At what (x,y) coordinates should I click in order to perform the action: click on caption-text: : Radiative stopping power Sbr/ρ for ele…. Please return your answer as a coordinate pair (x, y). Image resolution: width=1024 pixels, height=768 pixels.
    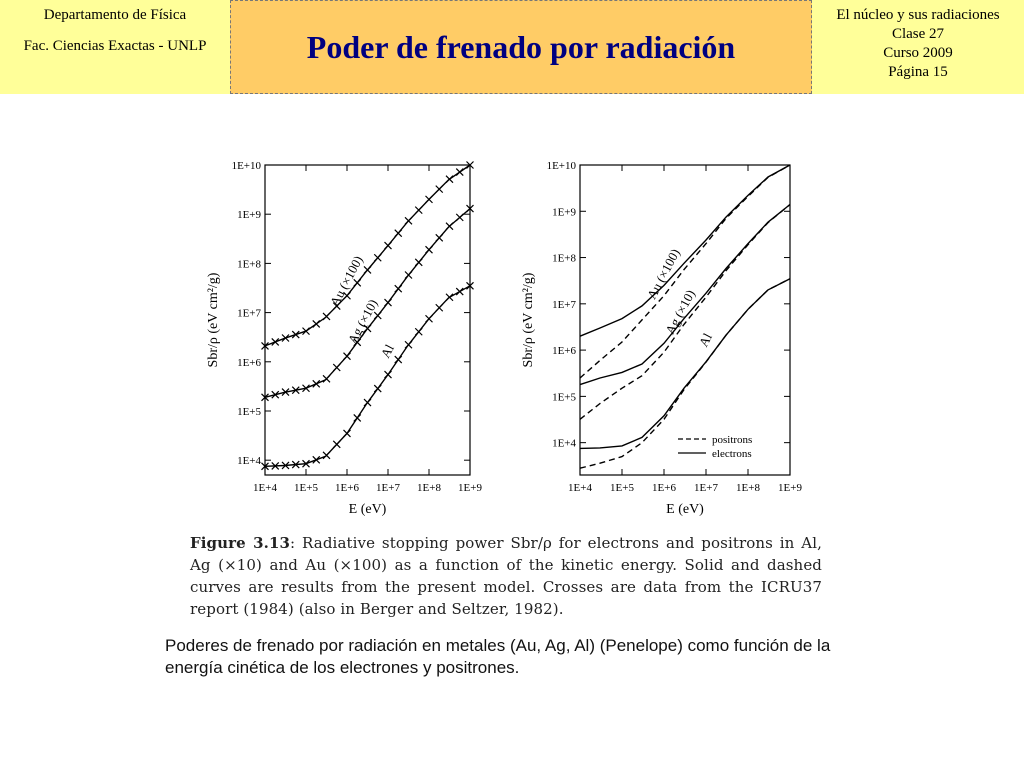
    Looking at the image, I should click on (506, 576).